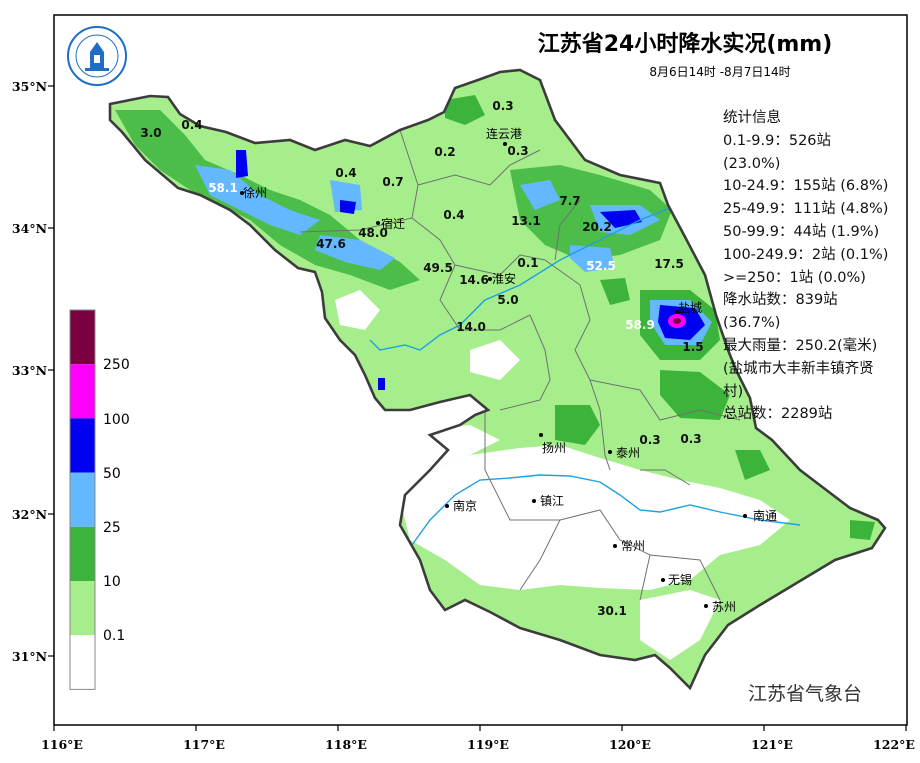 The height and width of the screenshot is (763, 920). What do you see at coordinates (685, 44) in the screenshot?
I see `map-title: 江苏省24小时降水实况(mm)` at bounding box center [685, 44].